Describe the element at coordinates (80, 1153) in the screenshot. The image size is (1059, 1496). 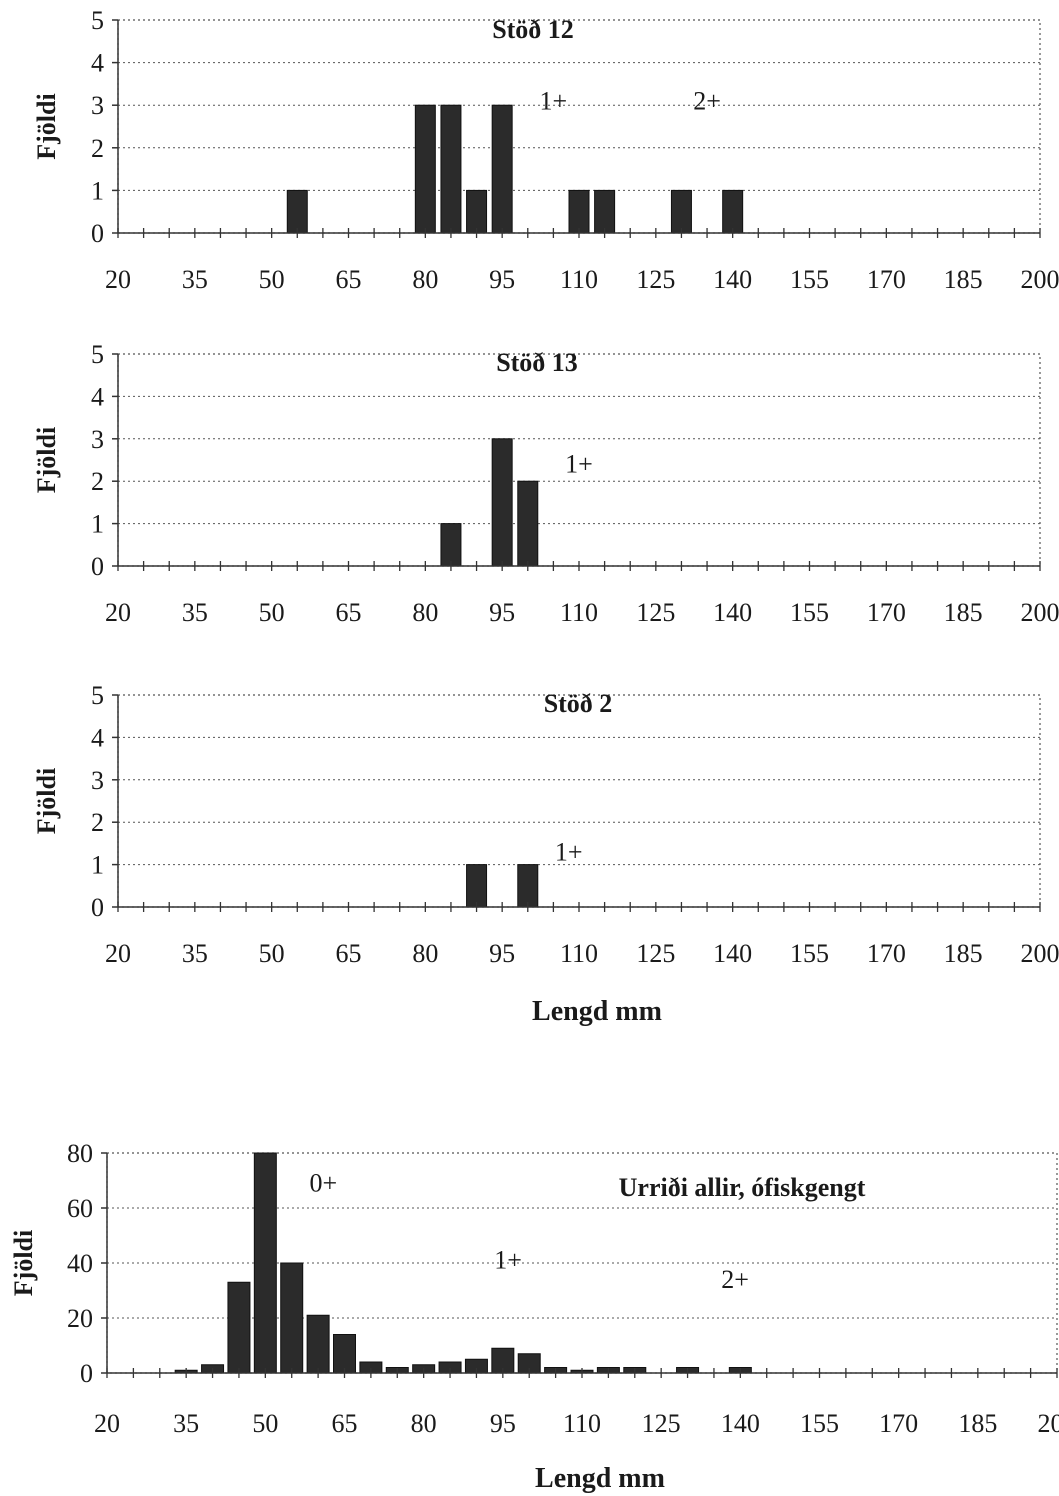
I see `y-tick-label: 80` at that location.